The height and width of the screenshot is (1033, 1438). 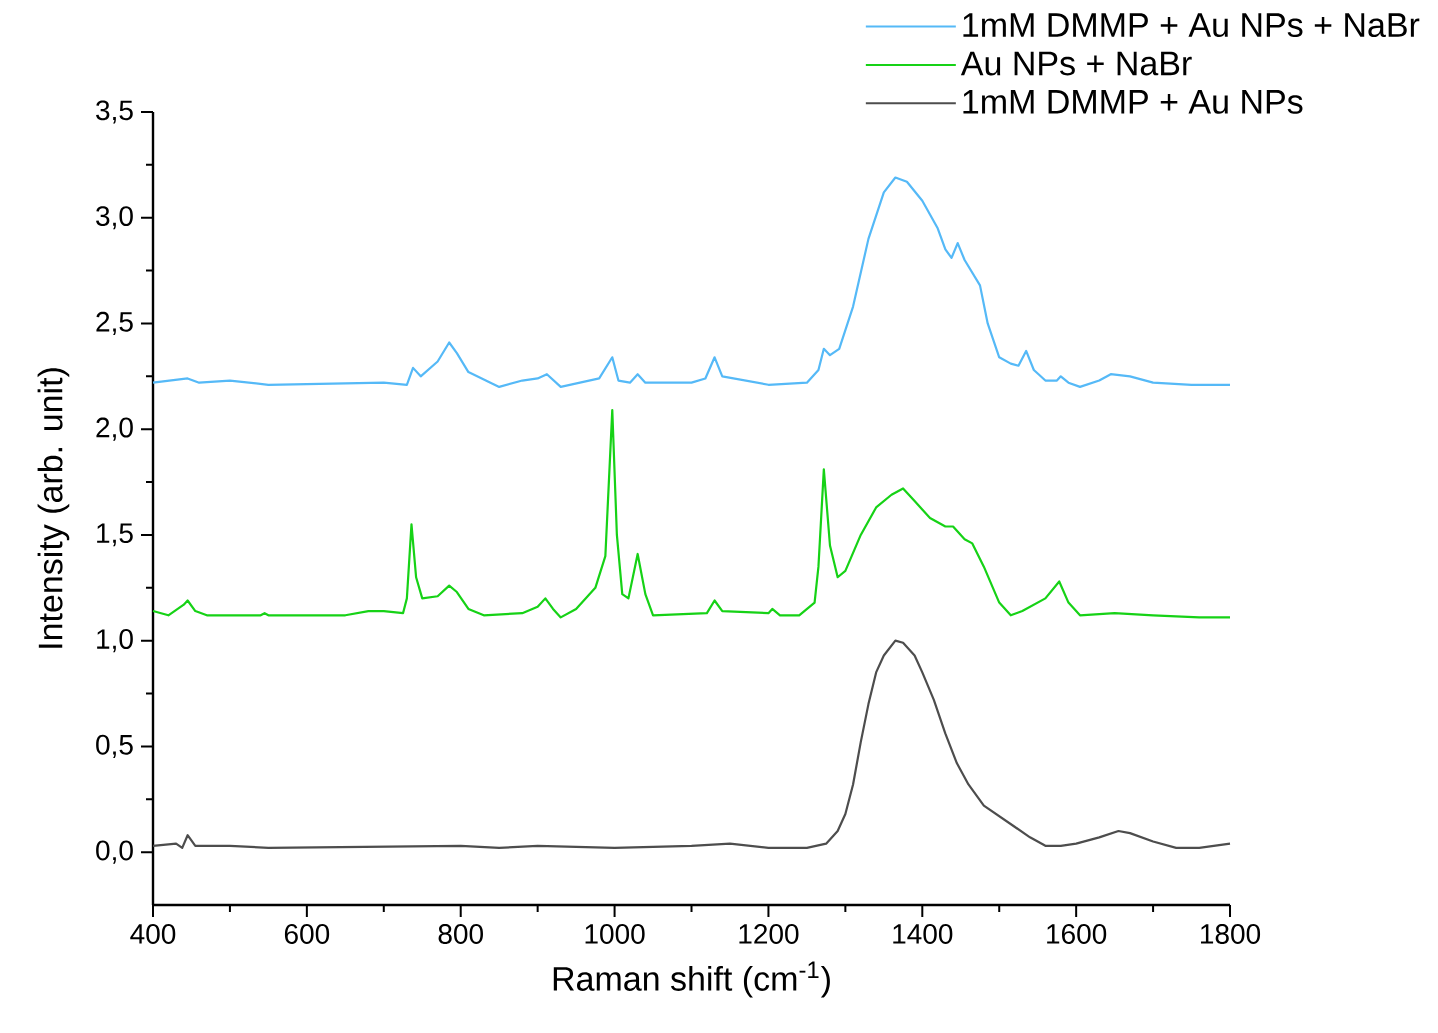 What do you see at coordinates (307, 934) in the screenshot?
I see `x-tick-label: 600` at bounding box center [307, 934].